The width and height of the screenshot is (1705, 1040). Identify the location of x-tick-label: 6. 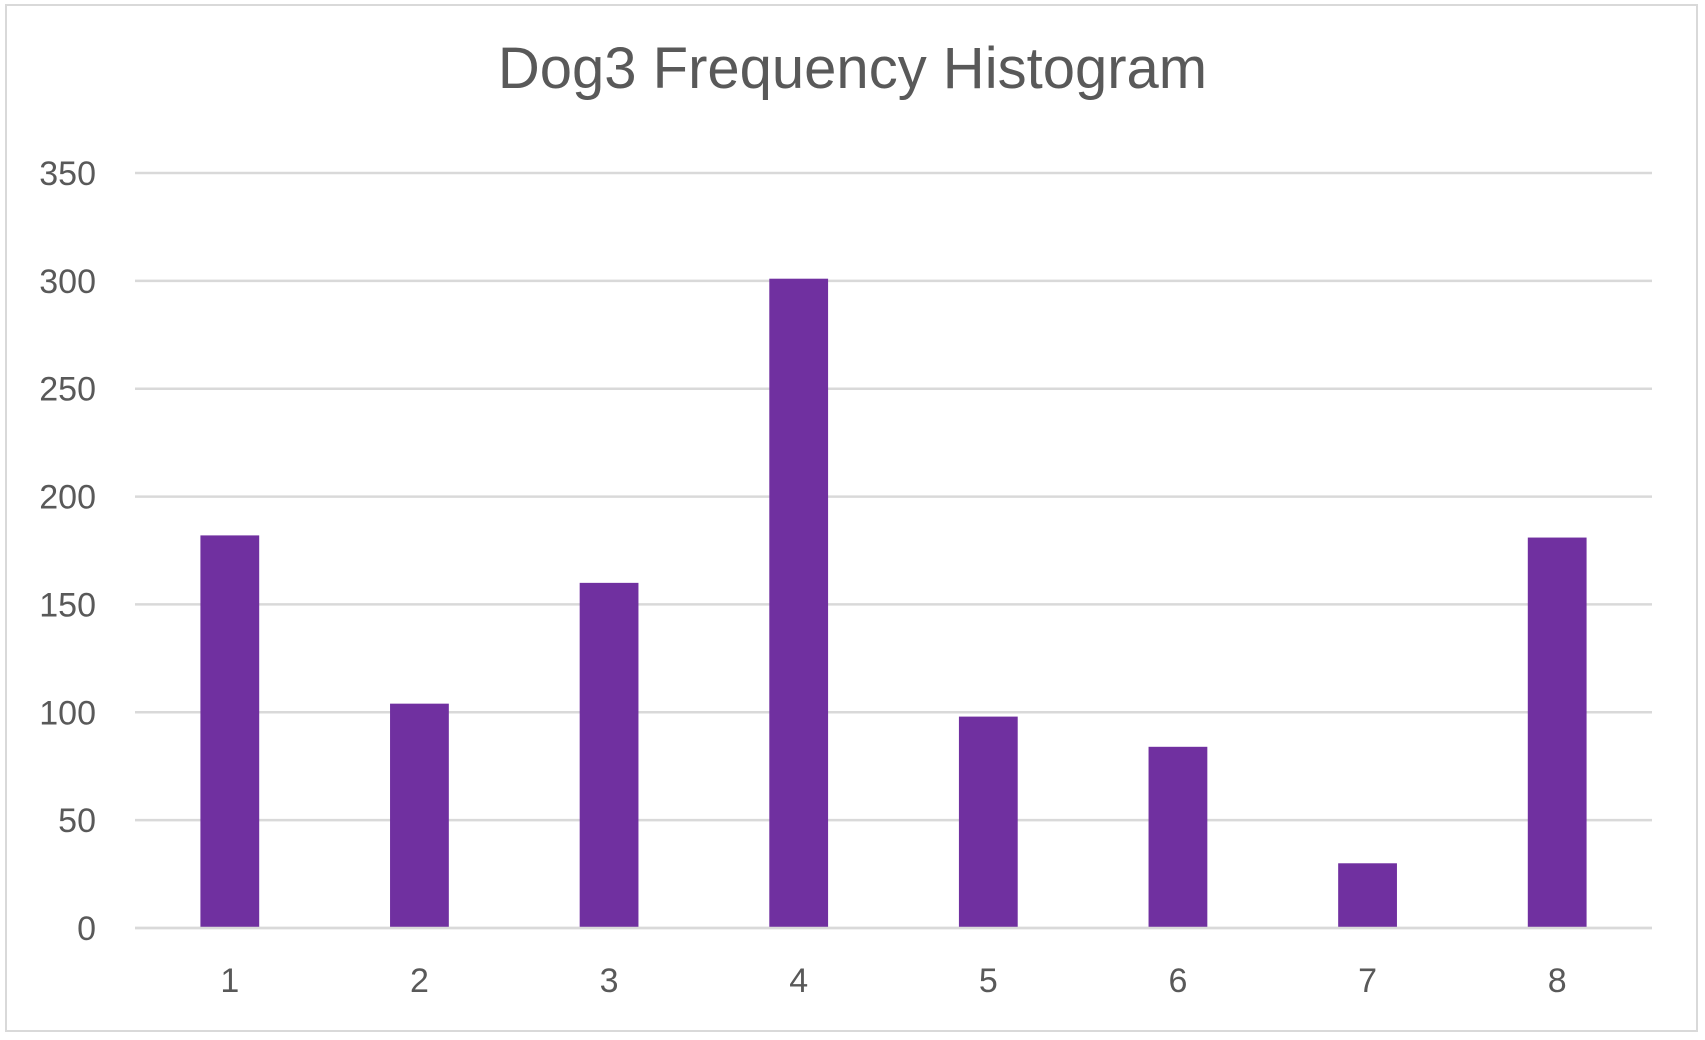
(1177, 981).